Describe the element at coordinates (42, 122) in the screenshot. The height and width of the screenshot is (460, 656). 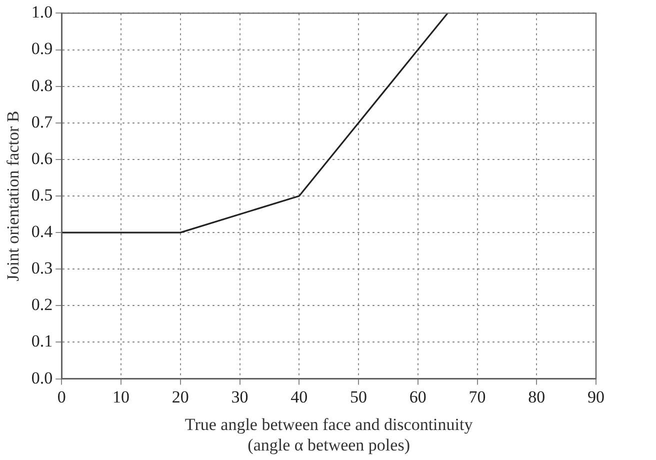
I see `y-tick-label: 0.7` at that location.